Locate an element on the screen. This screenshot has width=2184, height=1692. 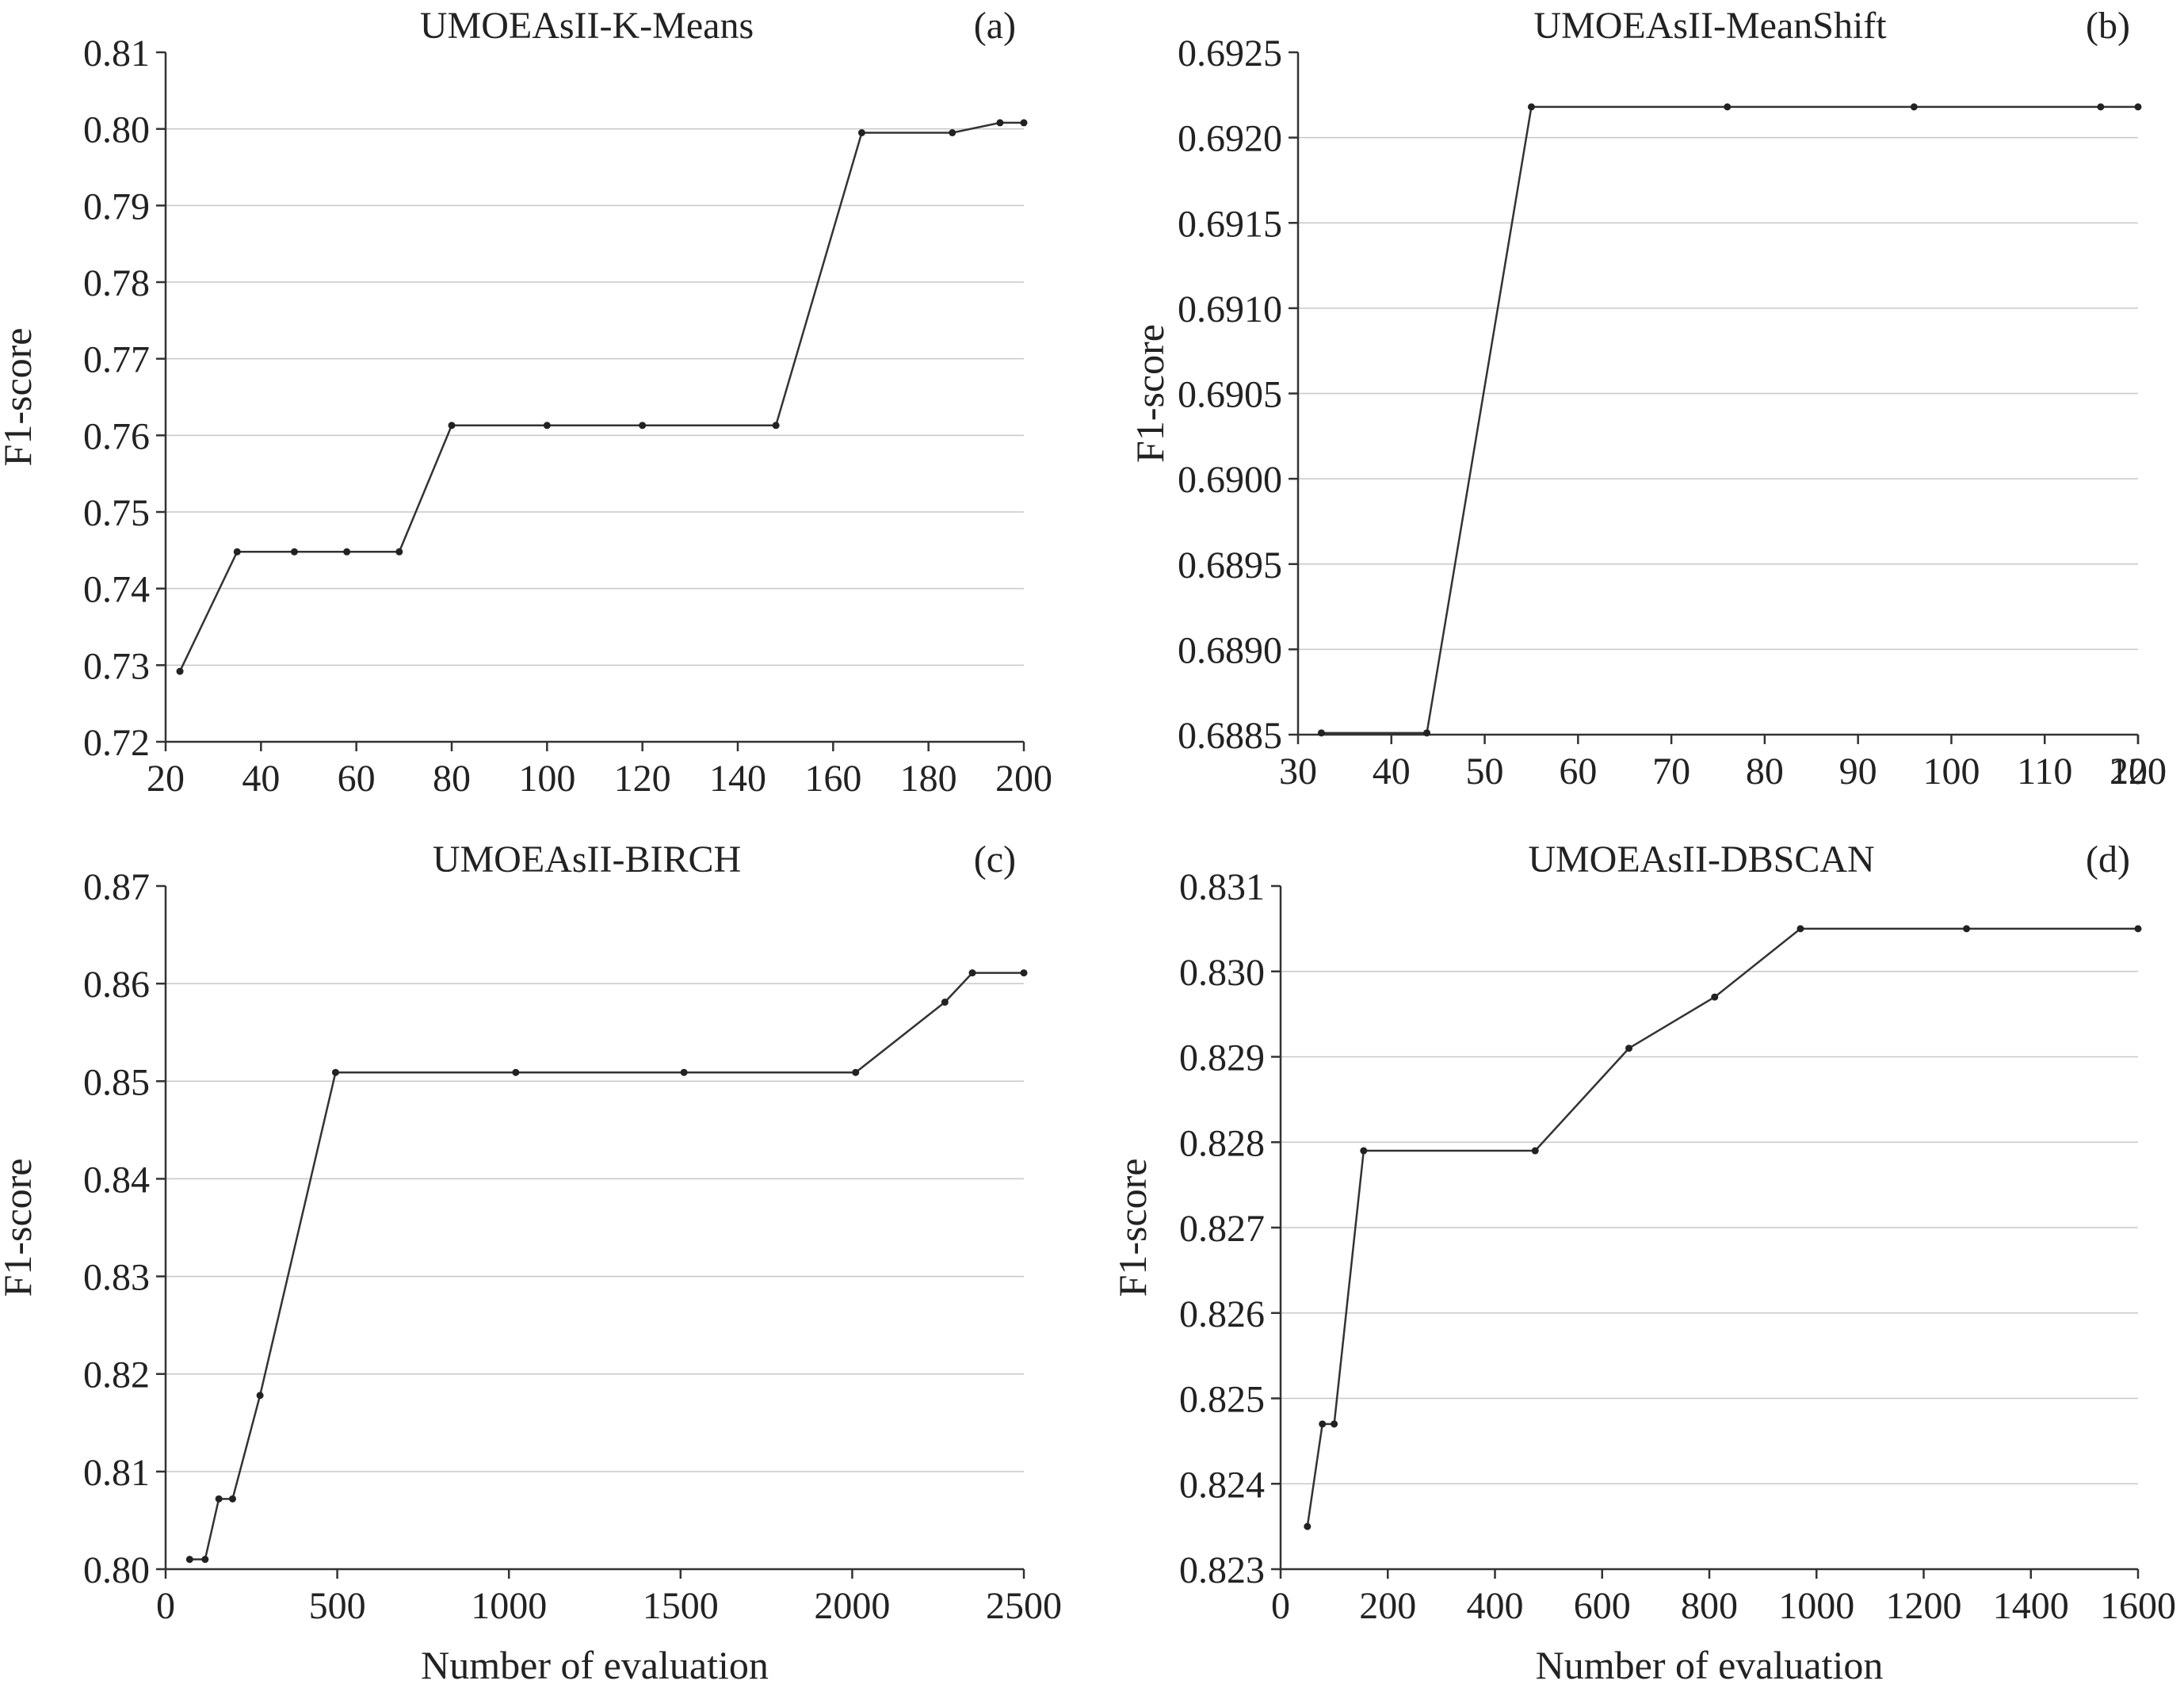
x-tick-label: 2000 is located at coordinates (852, 1606).